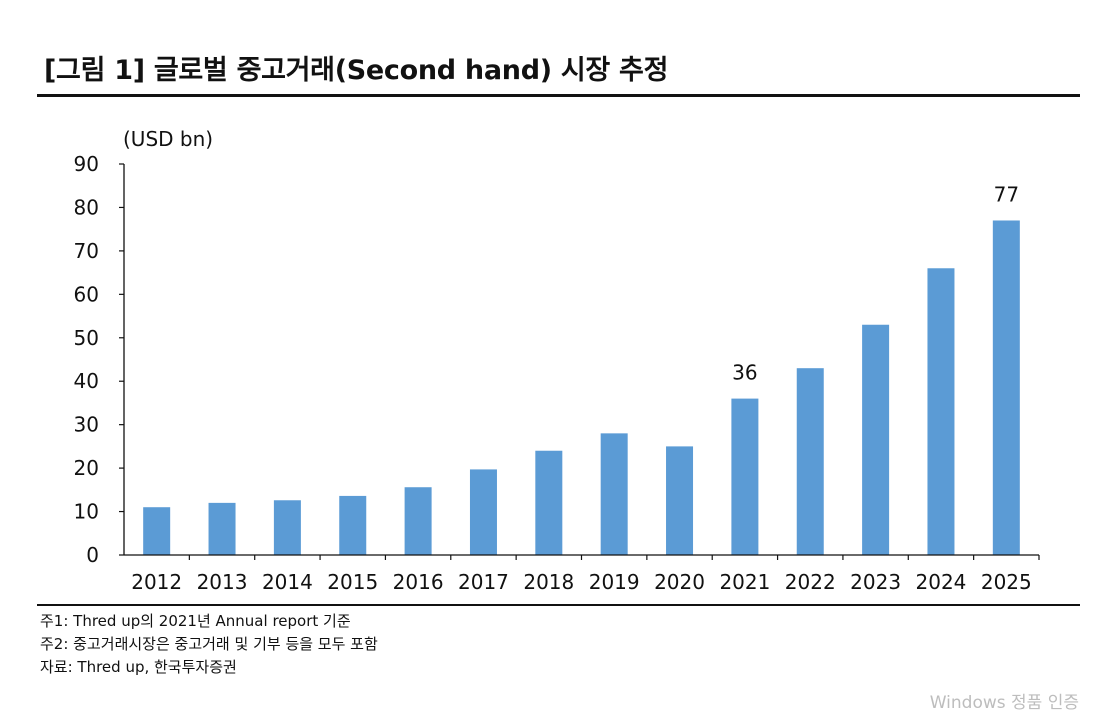 This screenshot has height=713, width=1109. Describe the element at coordinates (614, 494) in the screenshot. I see `bar-2019` at that location.